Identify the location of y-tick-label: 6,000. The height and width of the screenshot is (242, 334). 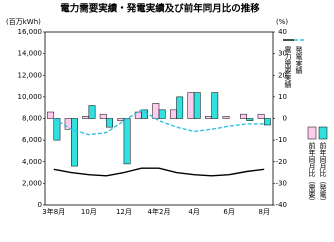
(32, 140).